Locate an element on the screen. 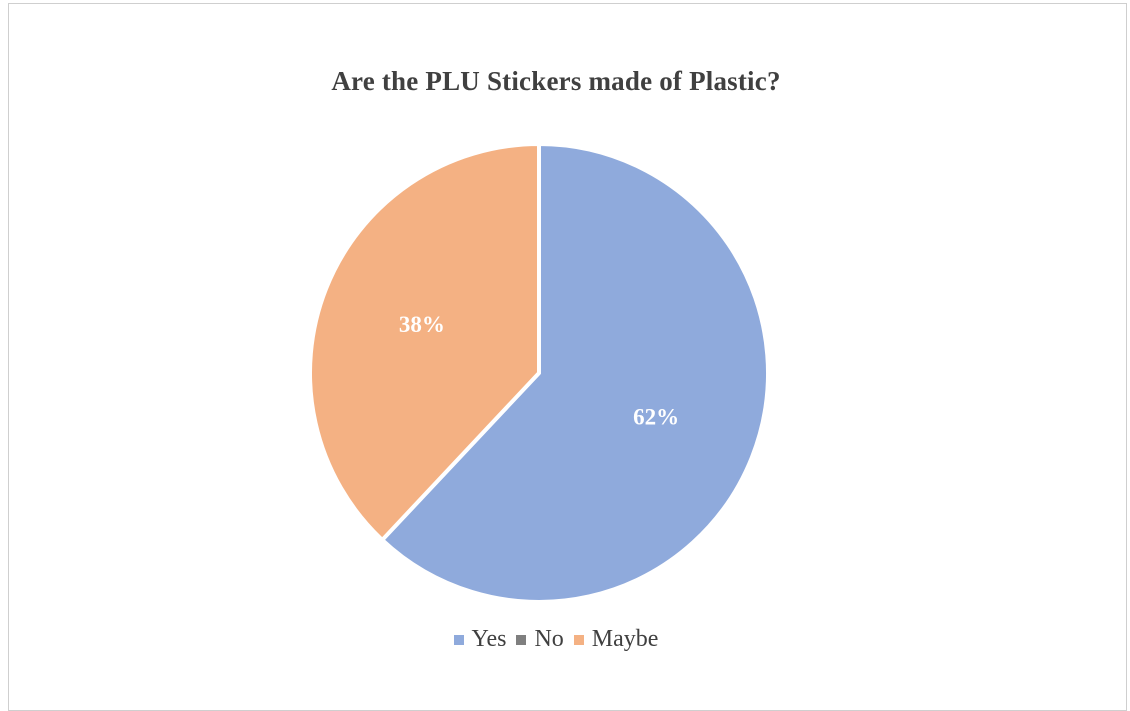 This screenshot has width=1130, height=711. pie-label-yes: 62% is located at coordinates (656, 417).